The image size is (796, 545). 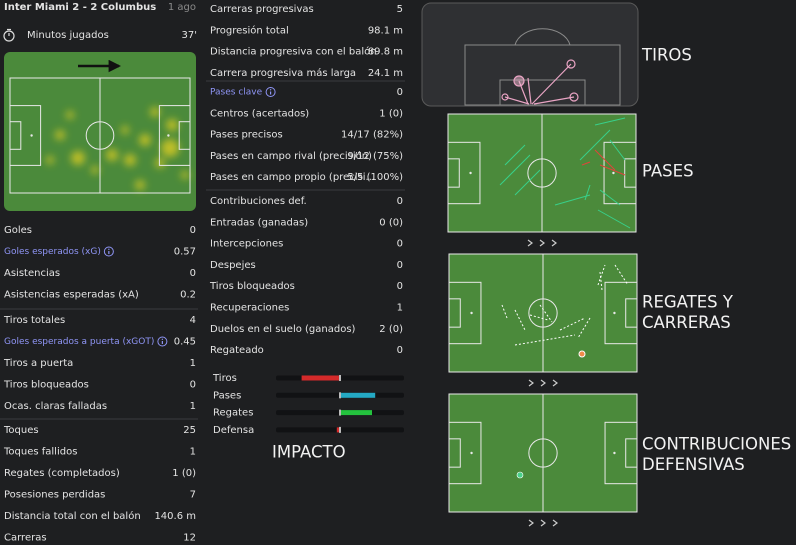 I want to click on stat-label: Entradas (ganadas), so click(x=259, y=222).